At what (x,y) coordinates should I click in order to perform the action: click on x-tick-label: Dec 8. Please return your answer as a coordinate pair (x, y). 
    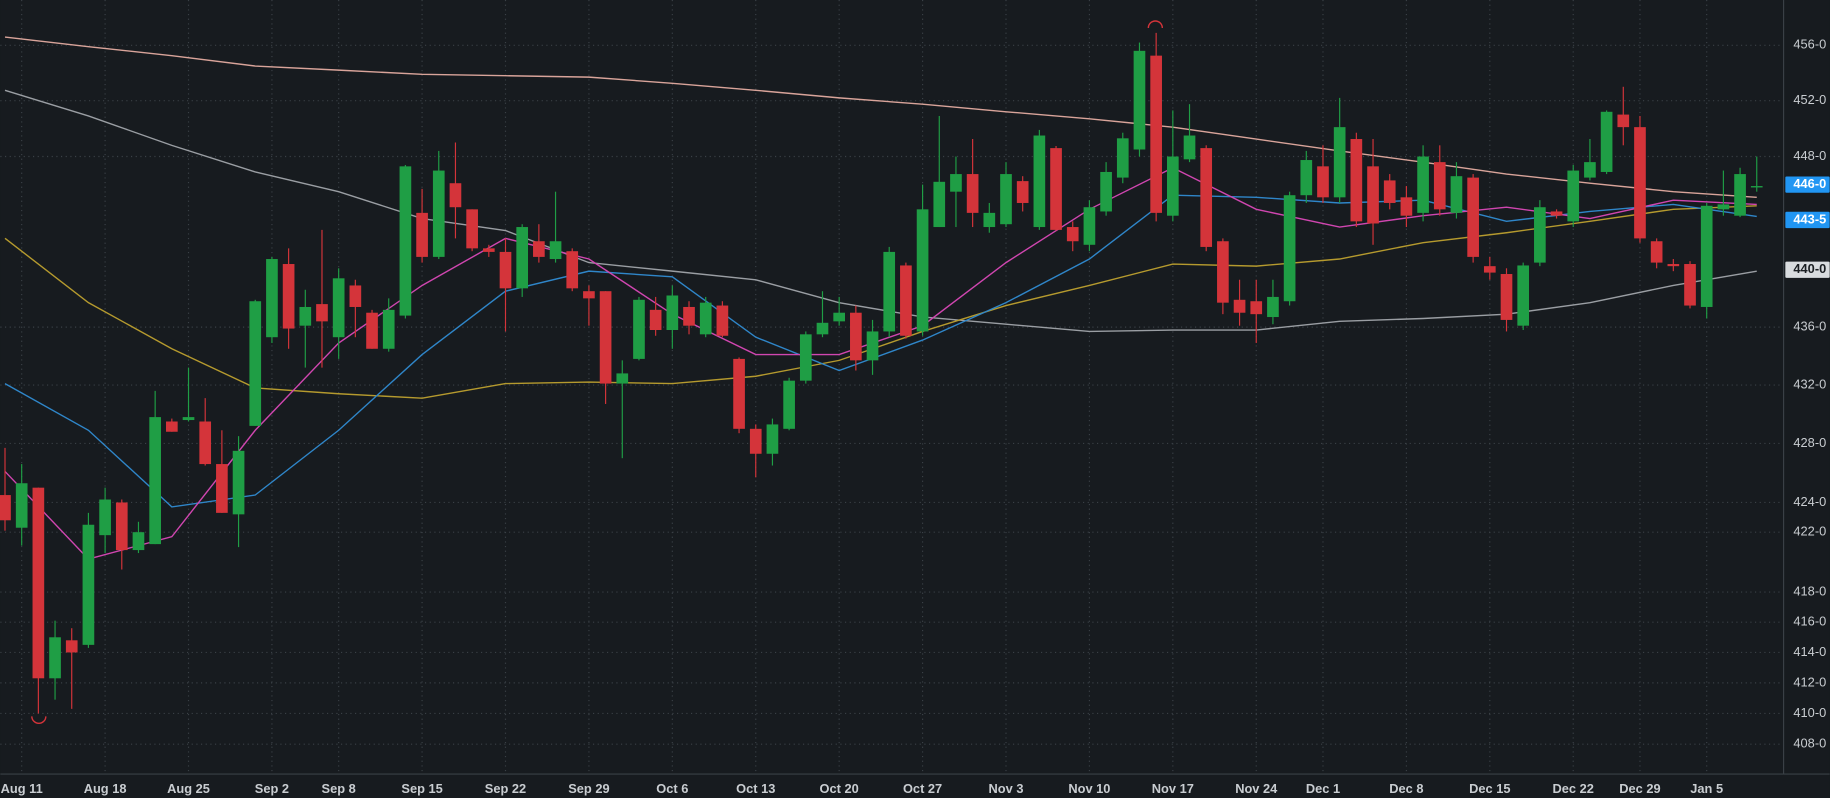
    Looking at the image, I should click on (1406, 788).